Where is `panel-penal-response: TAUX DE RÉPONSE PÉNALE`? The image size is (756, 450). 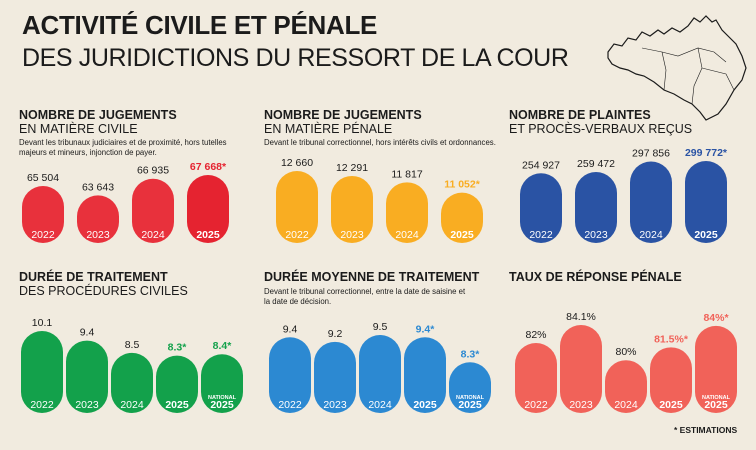 panel-penal-response: TAUX DE RÉPONSE PÉNALE is located at coordinates (595, 277).